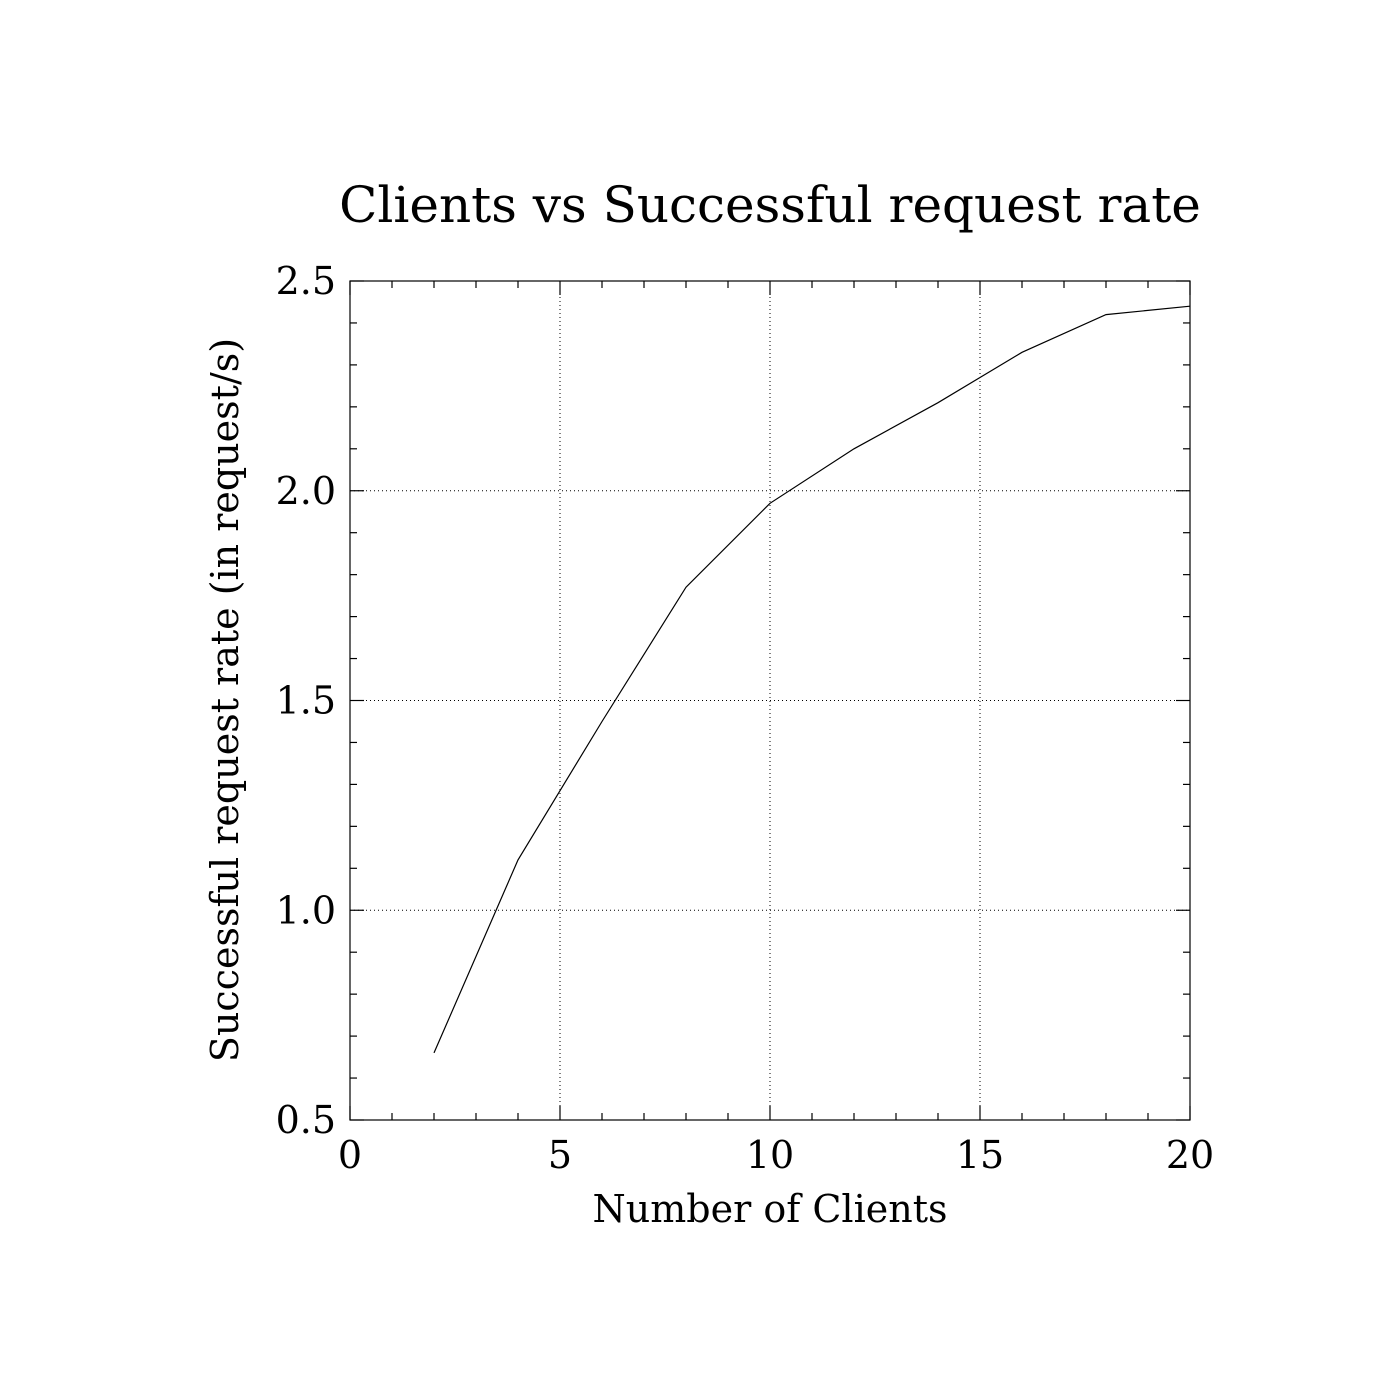  I want to click on y-tick-label: 2.5, so click(306, 281).